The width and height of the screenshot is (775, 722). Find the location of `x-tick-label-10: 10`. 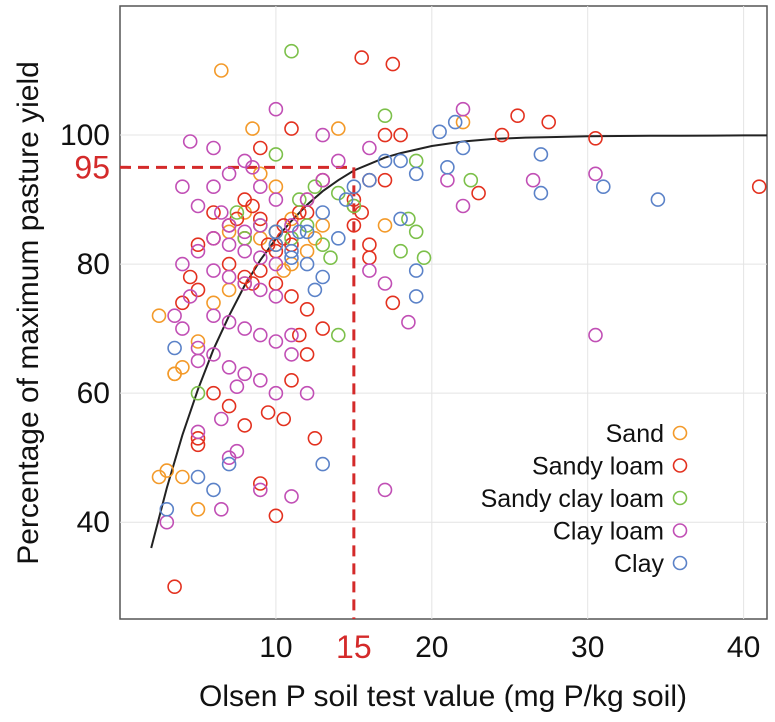

x-tick-label-10: 10 is located at coordinates (275, 647).